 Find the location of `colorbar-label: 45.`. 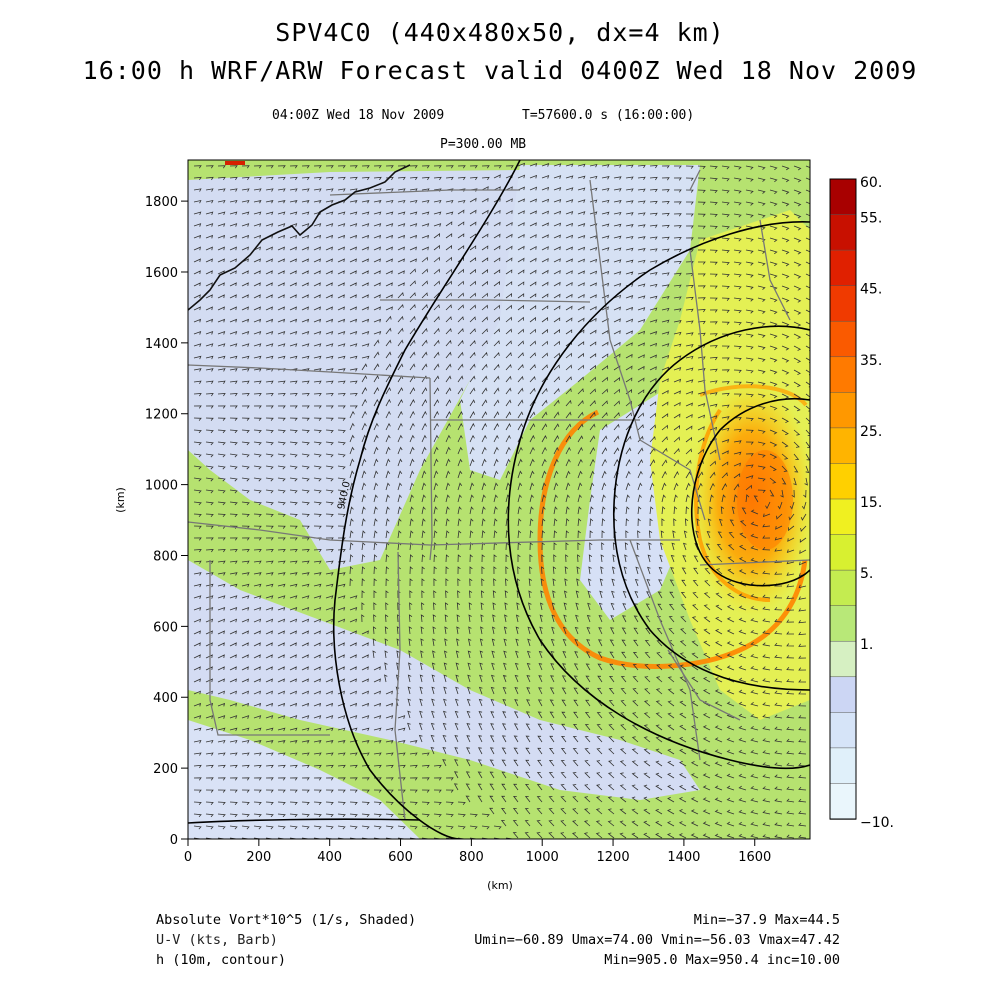

colorbar-label: 45. is located at coordinates (871, 290).